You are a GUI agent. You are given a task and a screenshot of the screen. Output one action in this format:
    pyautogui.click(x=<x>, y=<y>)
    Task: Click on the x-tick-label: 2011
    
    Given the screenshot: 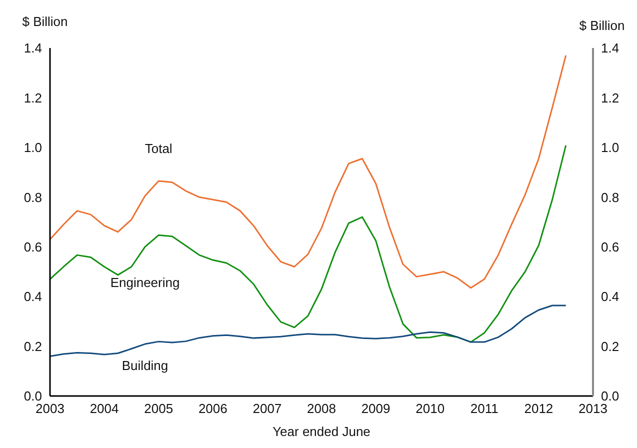 What is the action you would take?
    pyautogui.click(x=484, y=408)
    